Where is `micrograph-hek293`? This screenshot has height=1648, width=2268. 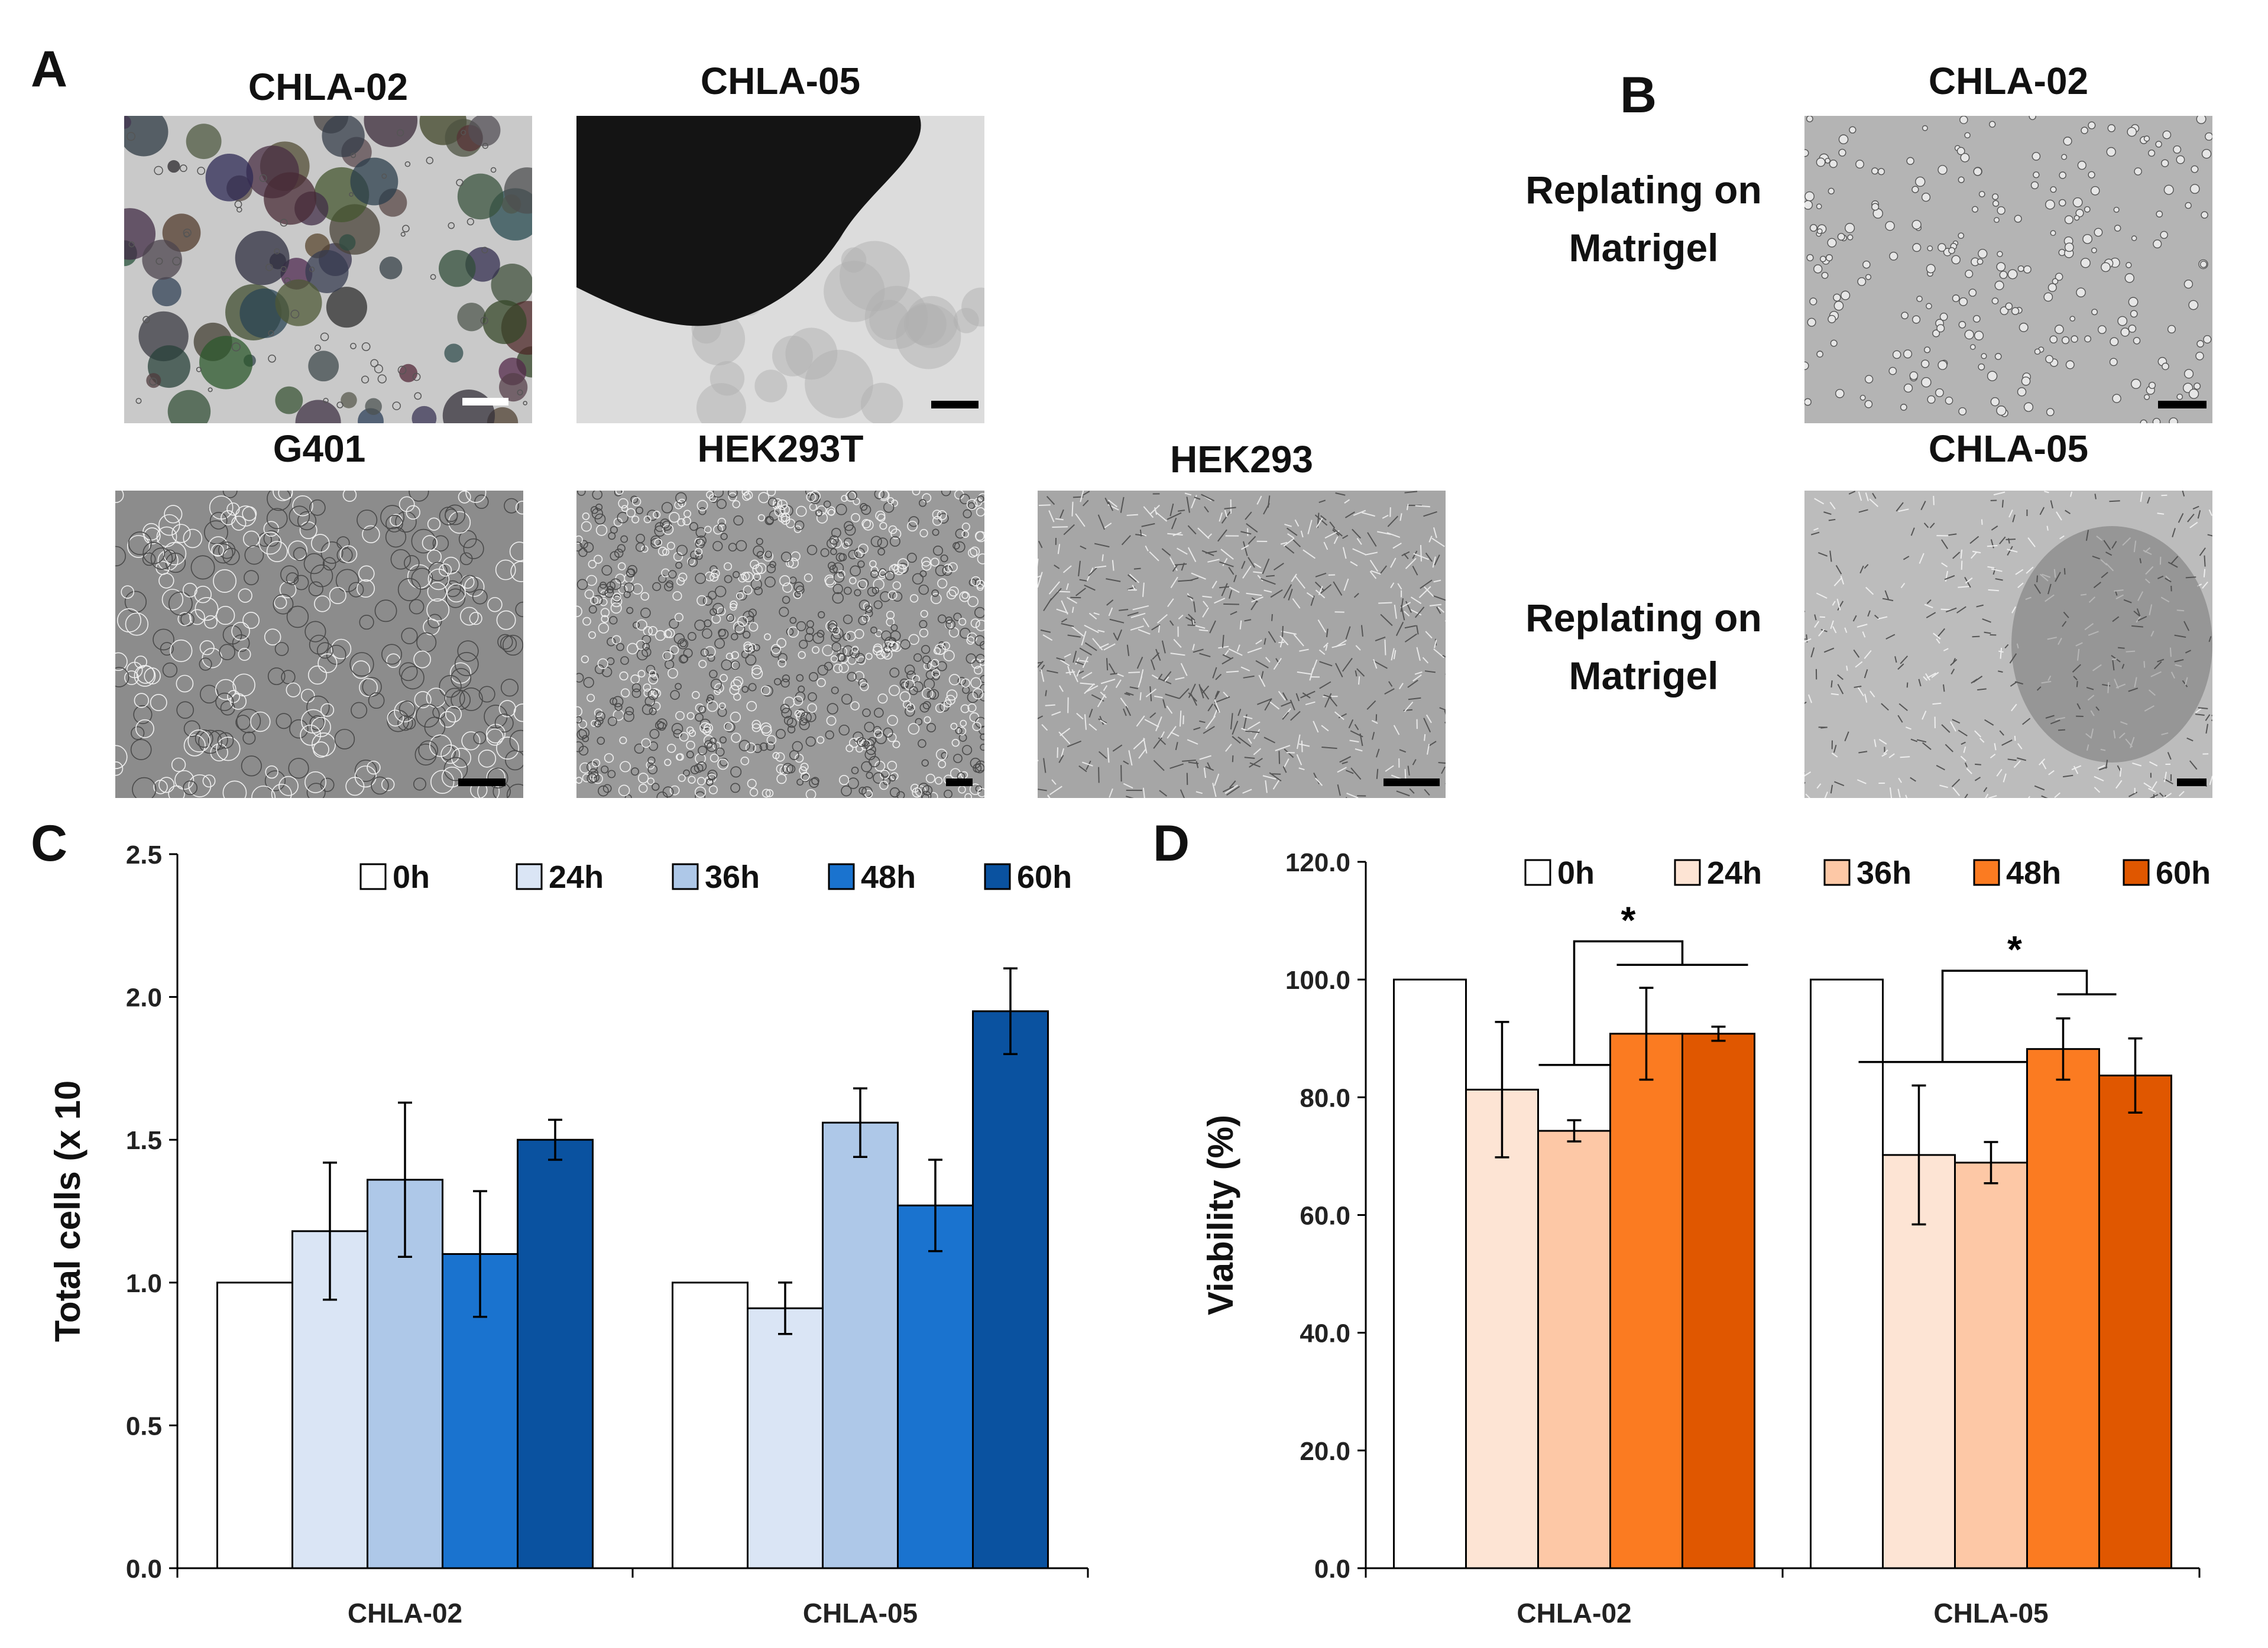 micrograph-hek293 is located at coordinates (1242, 644).